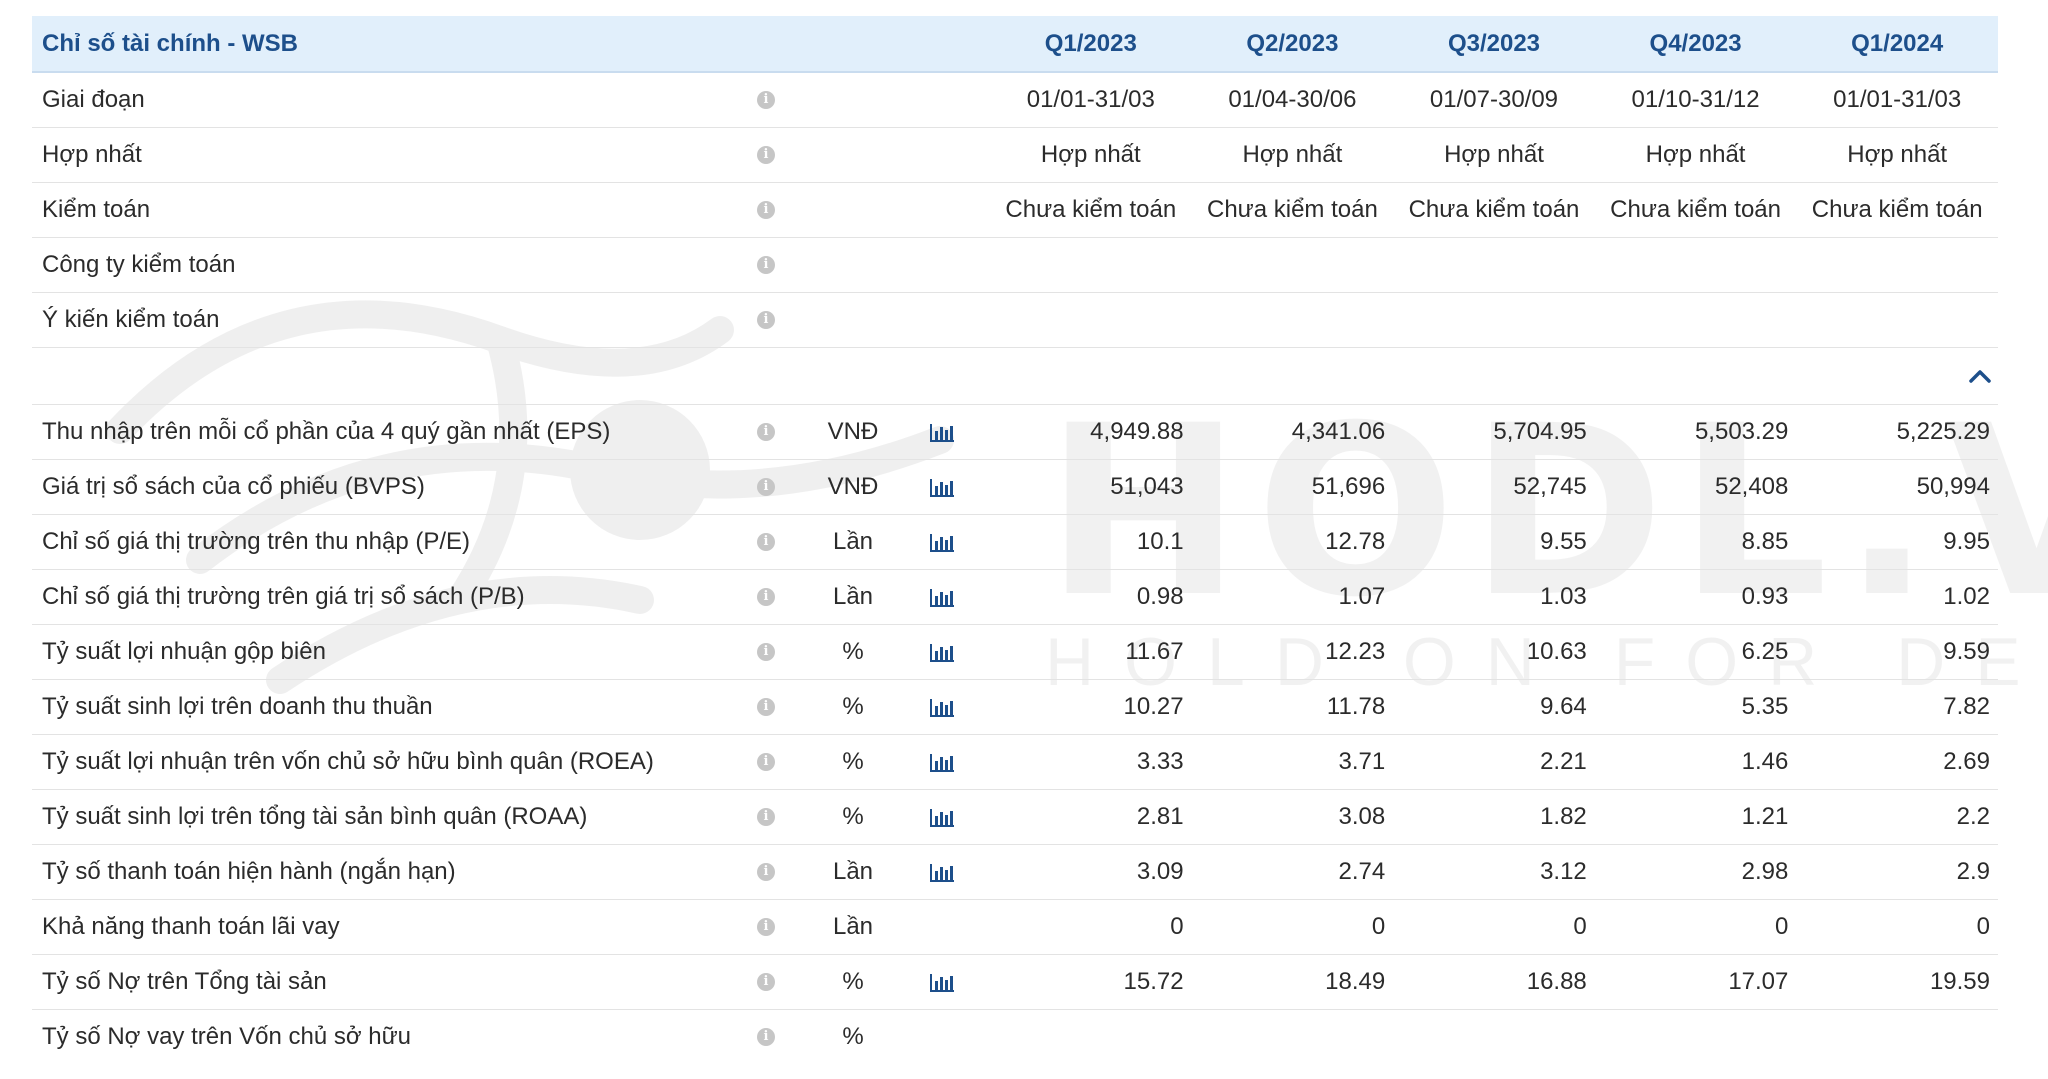 The image size is (2048, 1079). What do you see at coordinates (1160, 816) in the screenshot?
I see `cell-value: 2.81` at bounding box center [1160, 816].